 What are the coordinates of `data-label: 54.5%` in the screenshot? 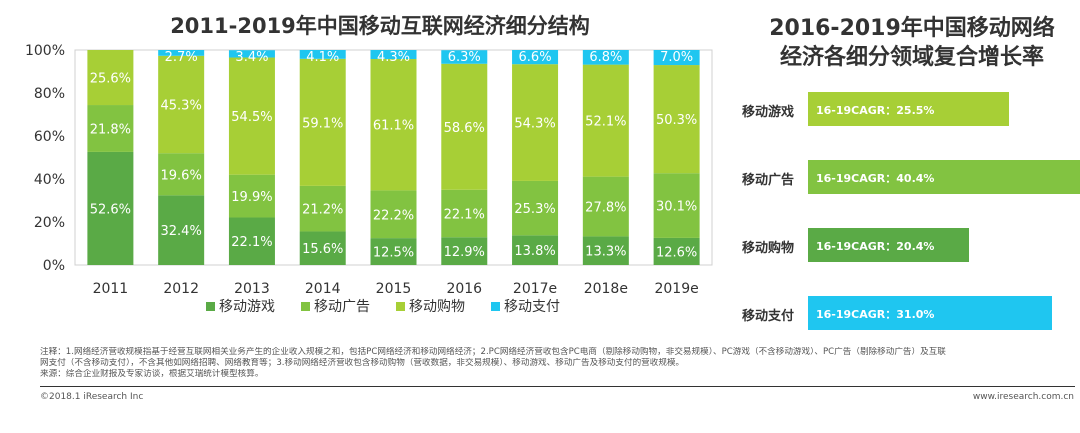 It's located at (251, 117).